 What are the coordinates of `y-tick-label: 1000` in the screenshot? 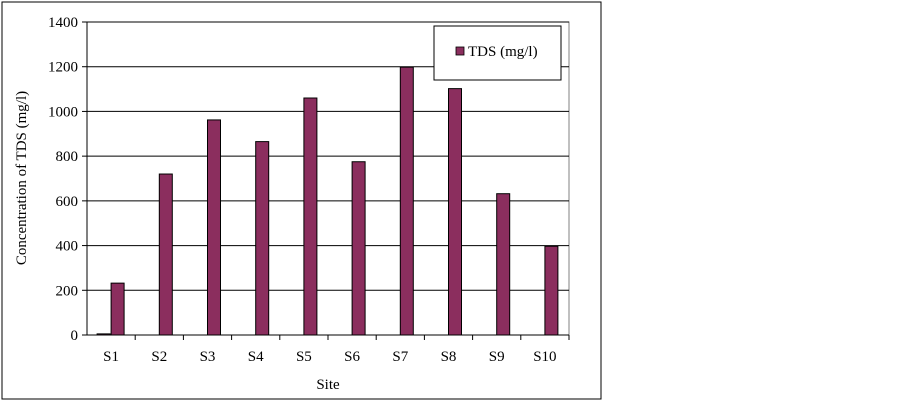 It's located at (63, 112).